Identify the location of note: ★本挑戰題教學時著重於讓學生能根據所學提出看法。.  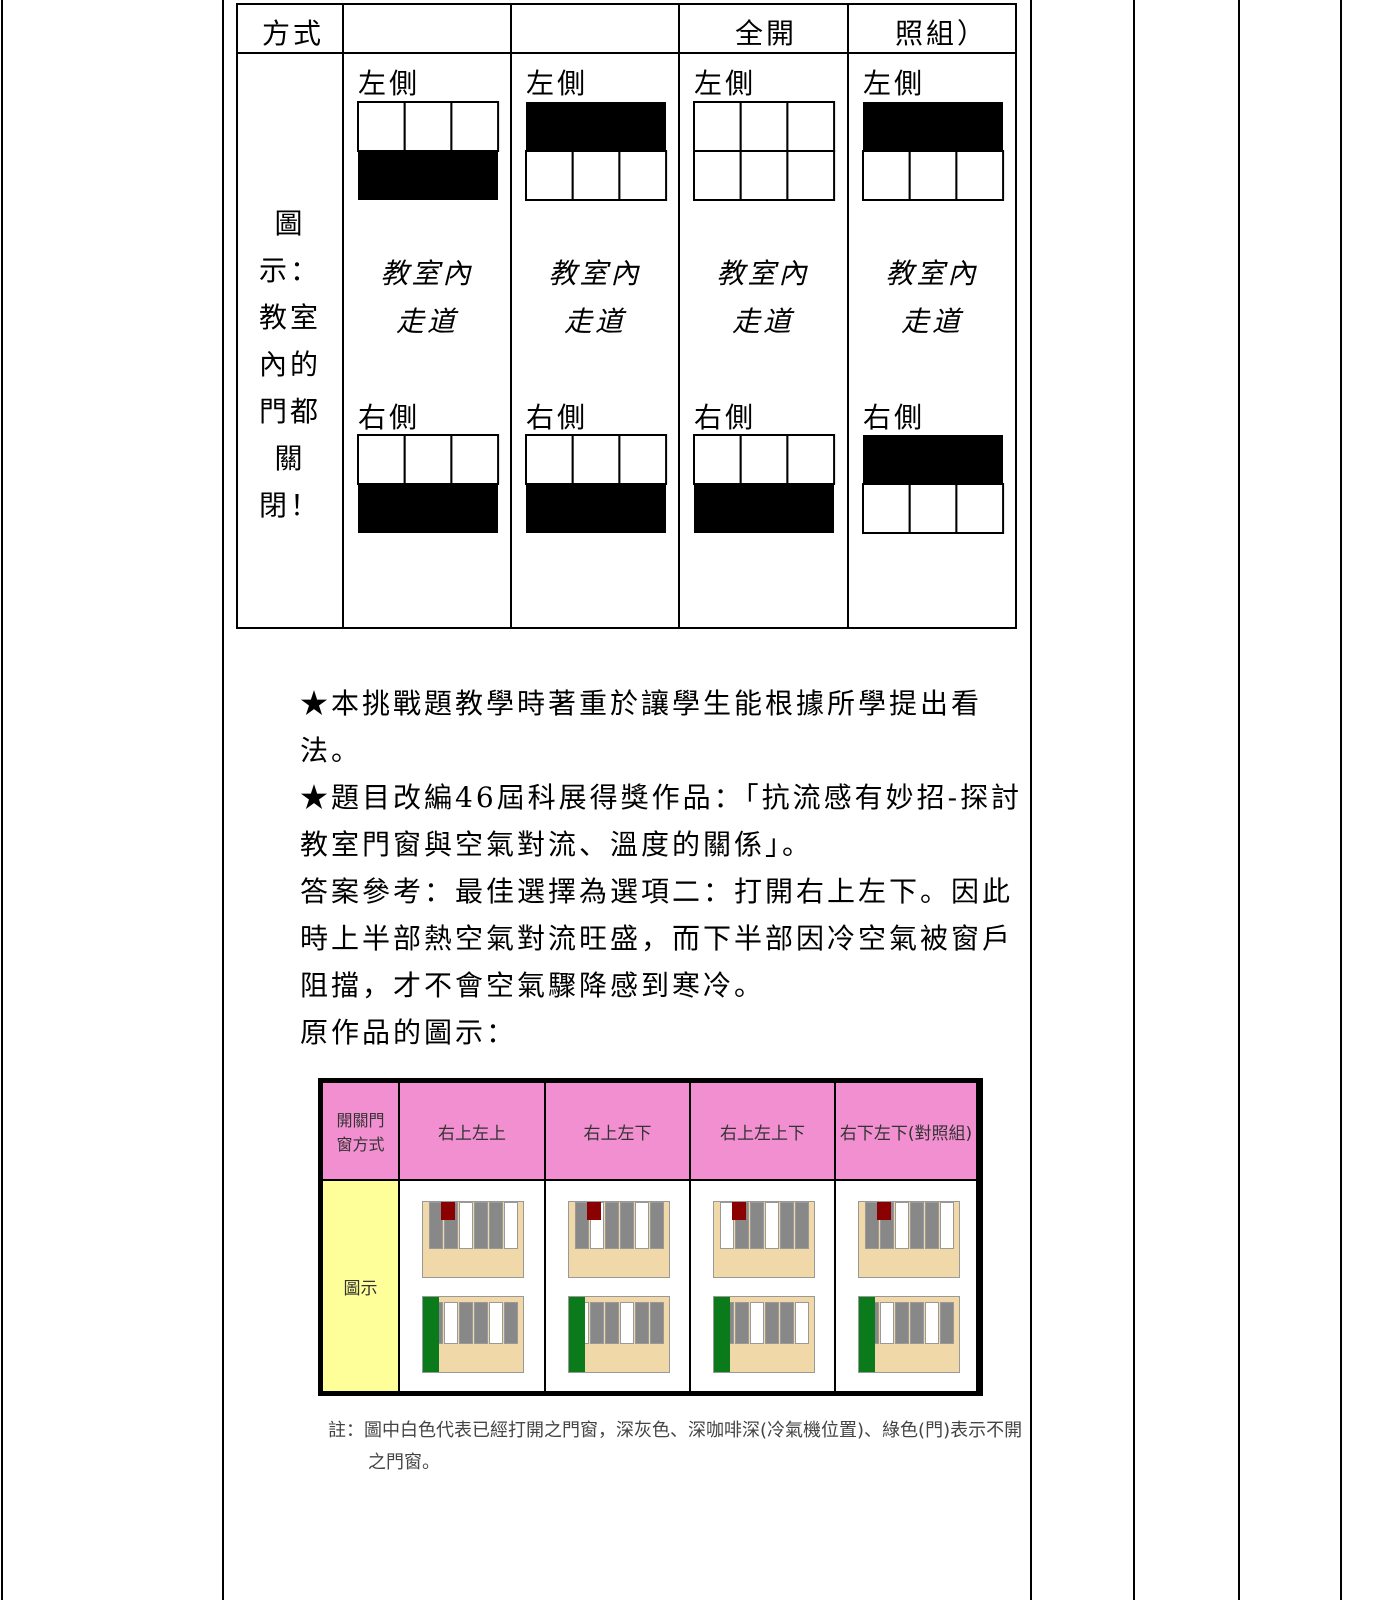
(641, 727).